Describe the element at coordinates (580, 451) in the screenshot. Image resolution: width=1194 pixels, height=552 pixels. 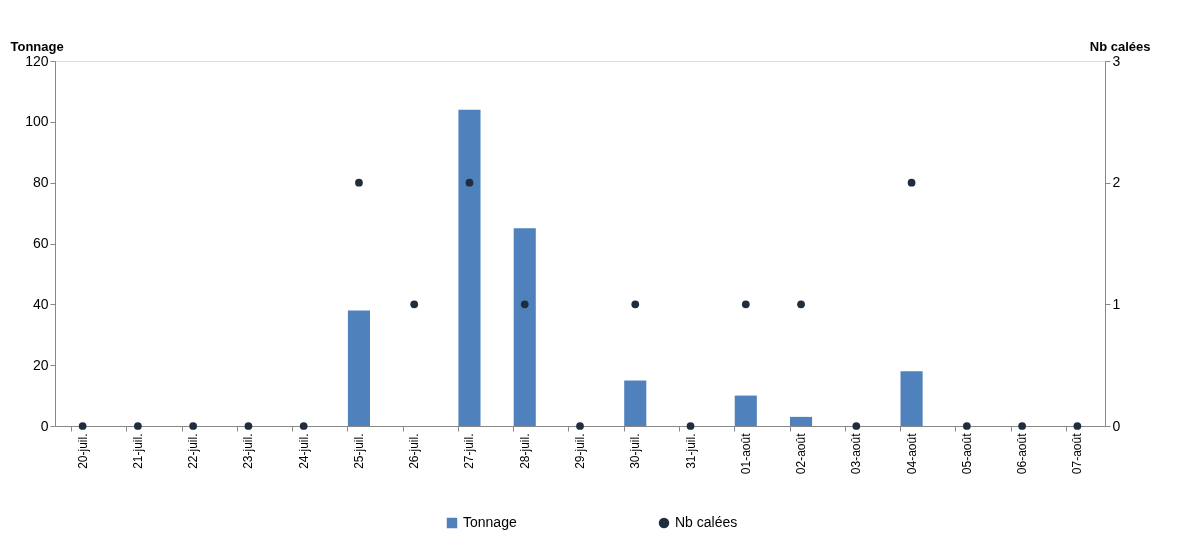
I see `x-tick-label: 29-juil.` at that location.